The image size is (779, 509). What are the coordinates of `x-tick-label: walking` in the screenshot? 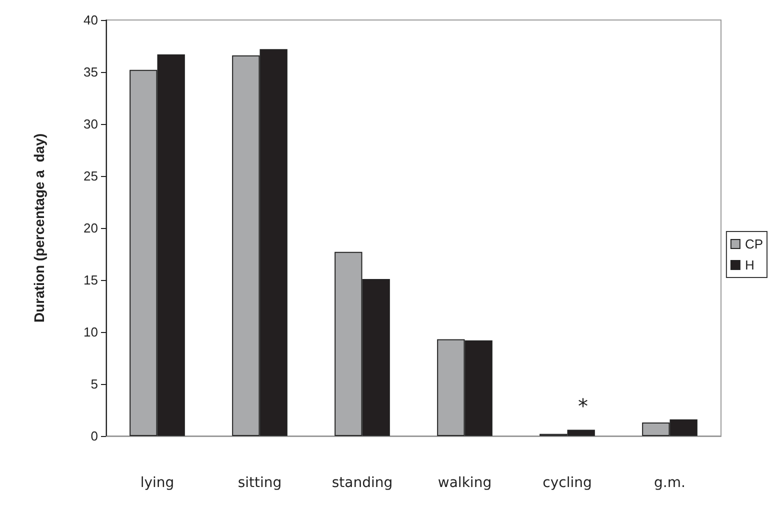 It's located at (465, 483).